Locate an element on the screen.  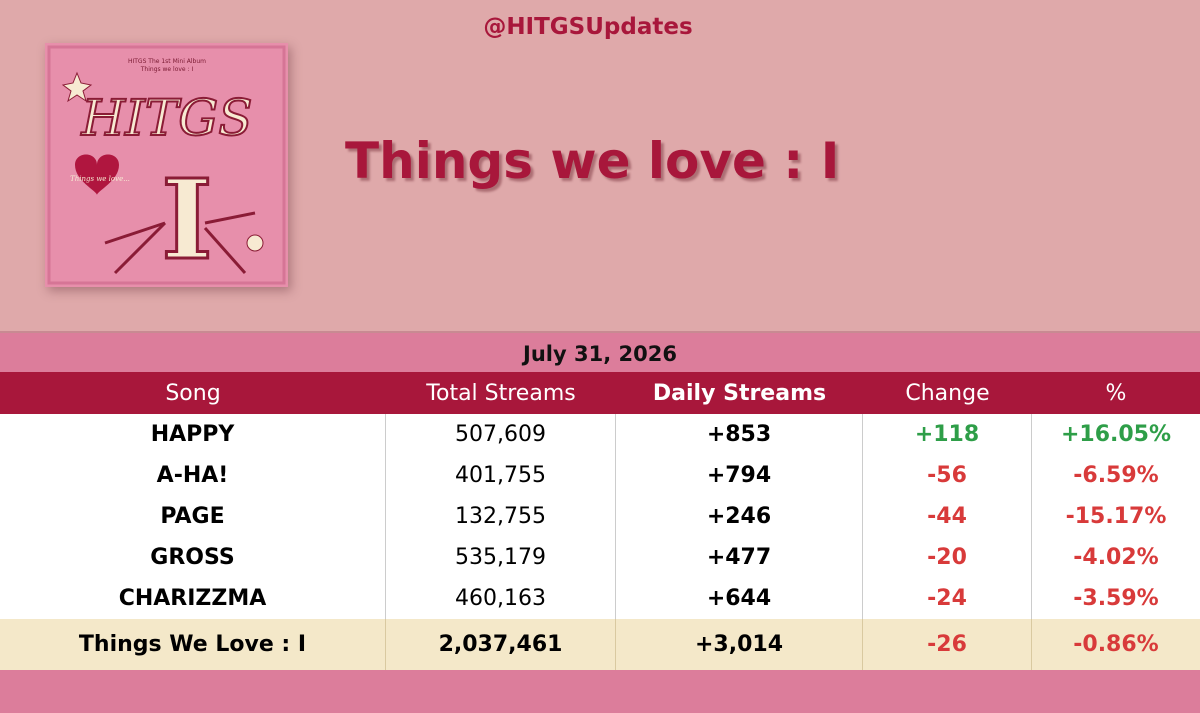
total-cell: -0.86% is located at coordinates (1116, 644).